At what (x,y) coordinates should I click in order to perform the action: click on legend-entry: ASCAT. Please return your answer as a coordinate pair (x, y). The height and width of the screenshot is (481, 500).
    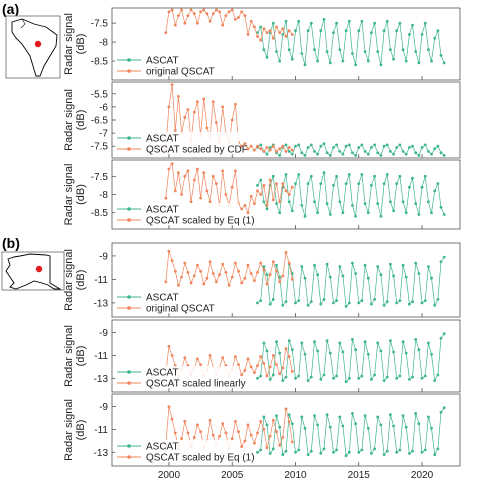
    Looking at the image, I should click on (162, 447).